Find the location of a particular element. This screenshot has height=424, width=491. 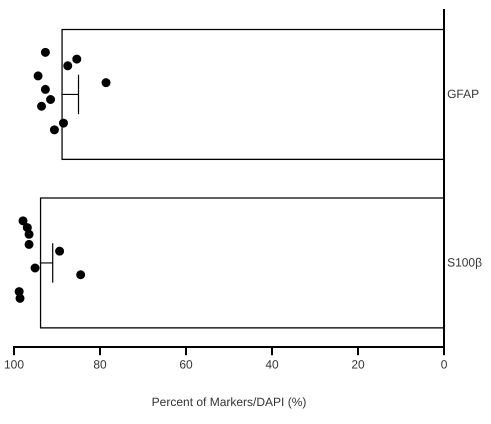

x-tick-label: 40 is located at coordinates (272, 365).